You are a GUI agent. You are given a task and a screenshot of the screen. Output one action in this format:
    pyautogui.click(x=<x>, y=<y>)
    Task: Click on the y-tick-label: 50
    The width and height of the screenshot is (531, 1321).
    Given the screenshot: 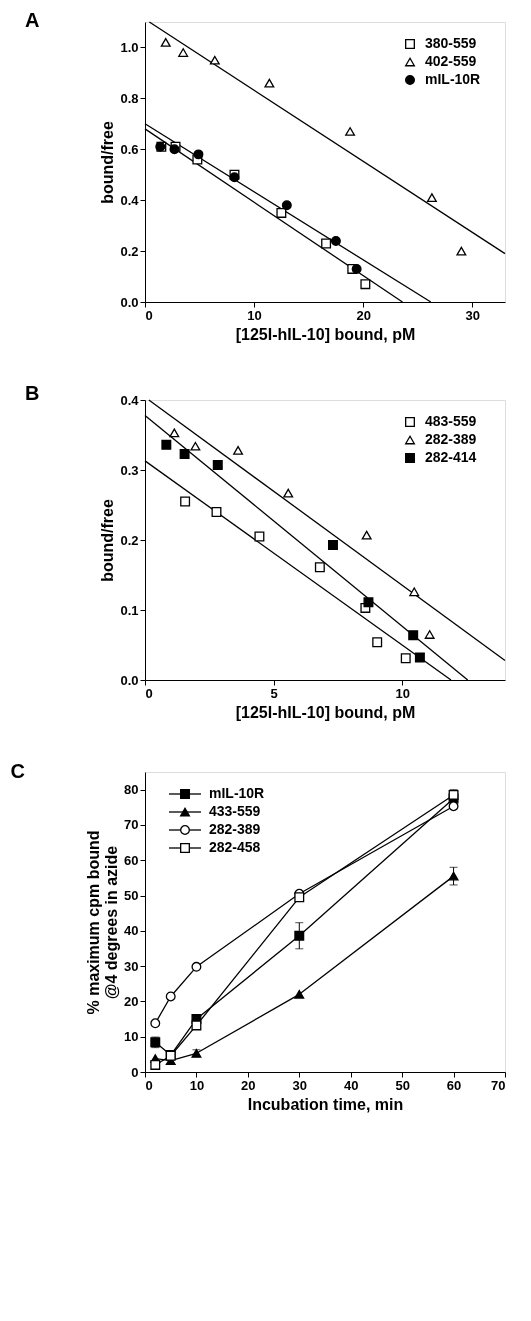 What is the action you would take?
    pyautogui.click(x=131, y=896)
    